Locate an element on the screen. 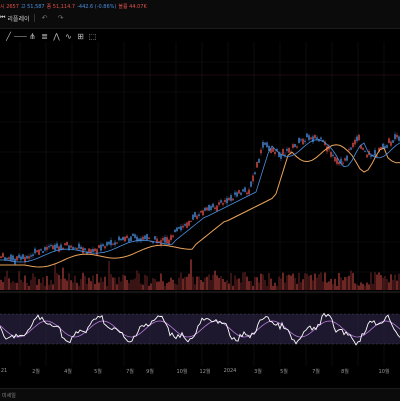 This screenshot has width=400, height=401. redo-button: ↷ is located at coordinates (61, 18).